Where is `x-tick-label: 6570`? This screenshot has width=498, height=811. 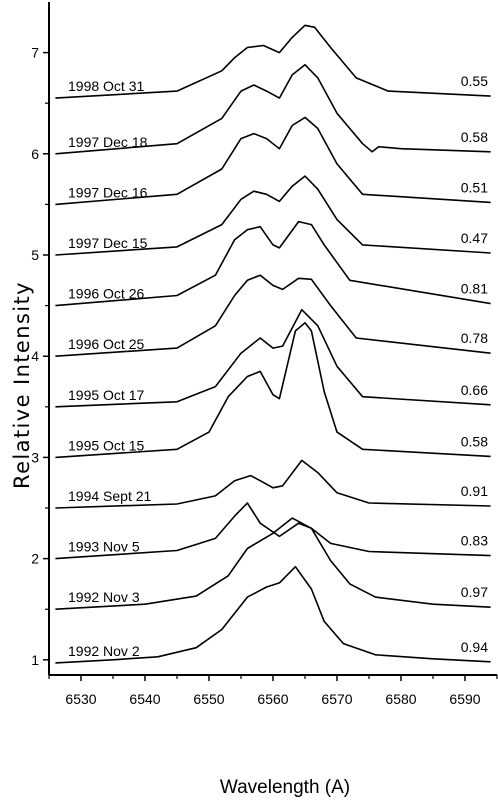 x-tick-label: 6570 is located at coordinates (336, 699).